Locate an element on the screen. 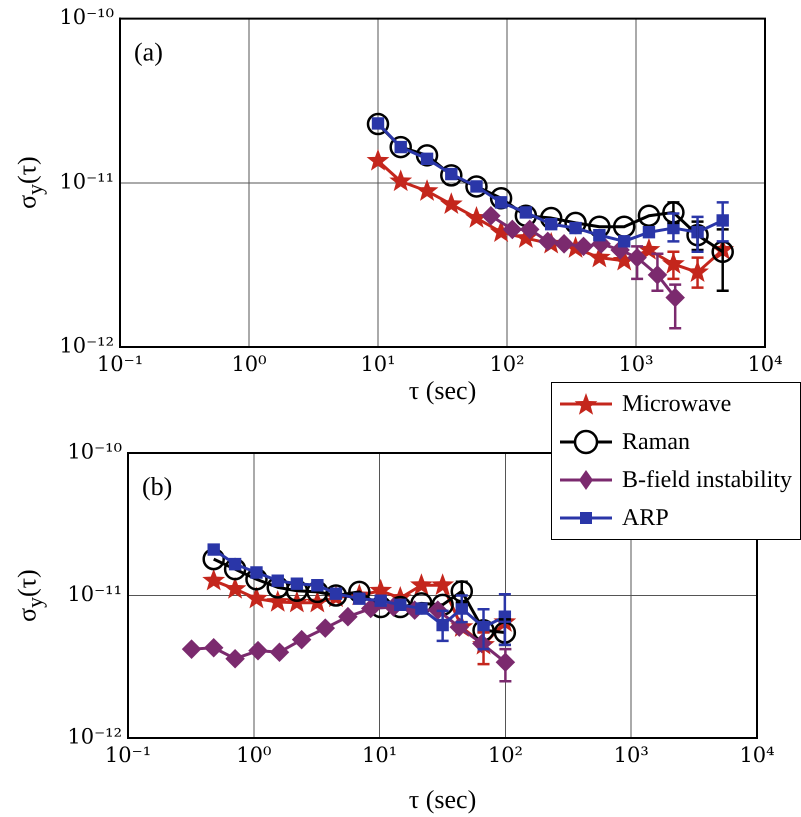 Image resolution: width=801 pixels, height=817 pixels. legend-label: Microwave is located at coordinates (677, 404).